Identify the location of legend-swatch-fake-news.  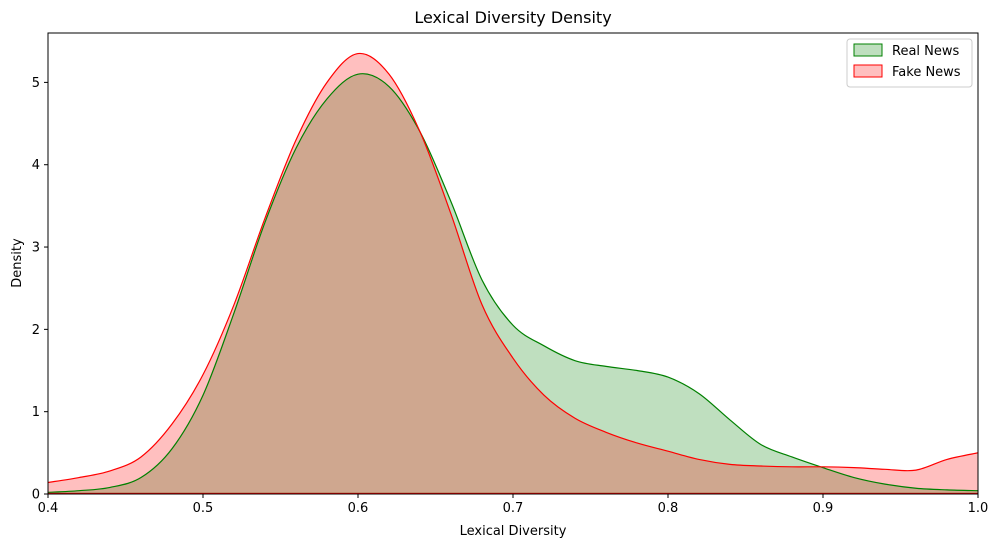
(868, 71).